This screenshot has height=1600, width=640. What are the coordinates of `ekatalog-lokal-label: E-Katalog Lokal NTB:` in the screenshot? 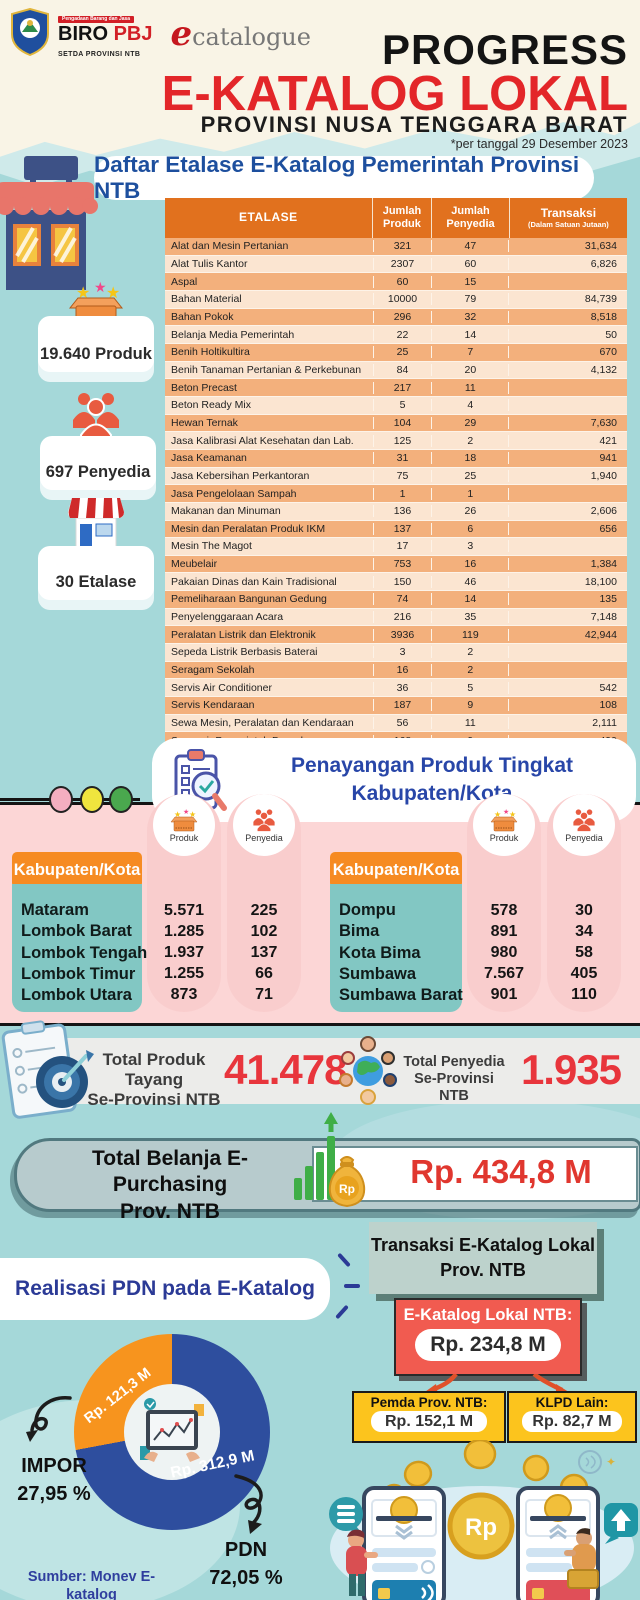 It's located at (488, 1315).